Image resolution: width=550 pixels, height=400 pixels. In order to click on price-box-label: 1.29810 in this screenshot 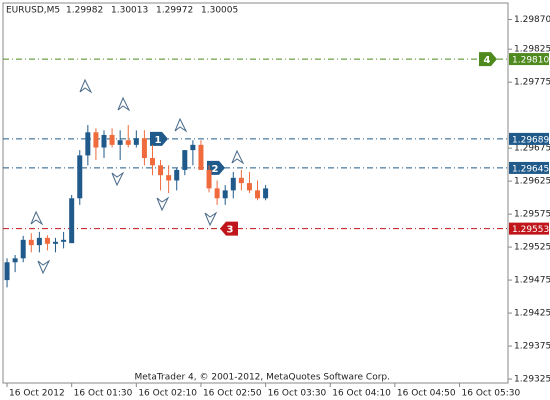, I will do `click(530, 61)`.